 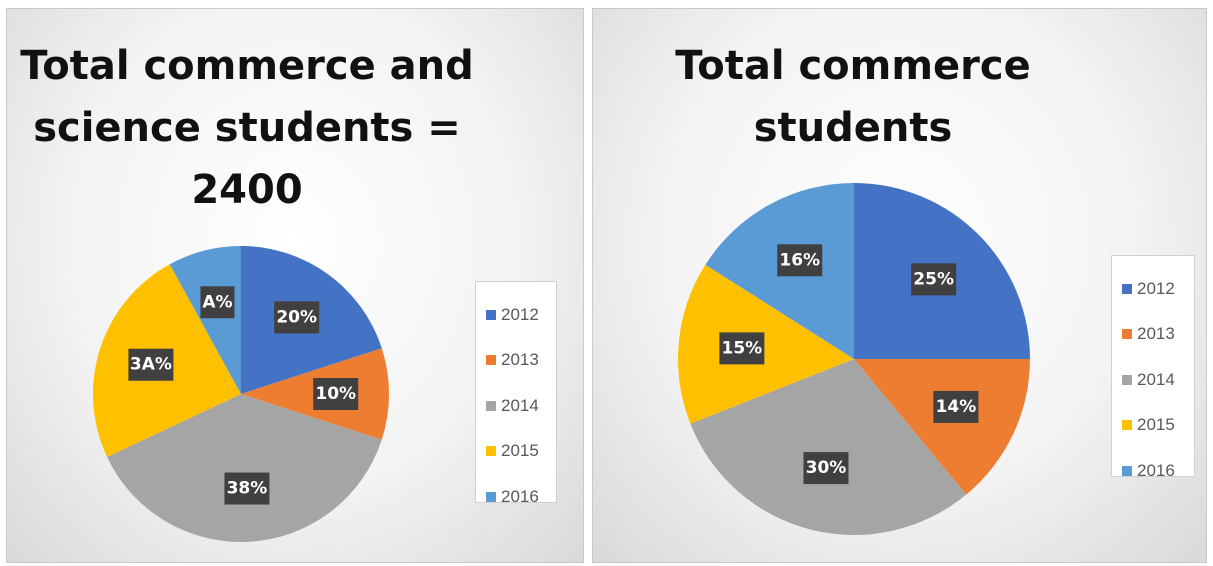 I want to click on chart-left-slice-2016, so click(x=205, y=320).